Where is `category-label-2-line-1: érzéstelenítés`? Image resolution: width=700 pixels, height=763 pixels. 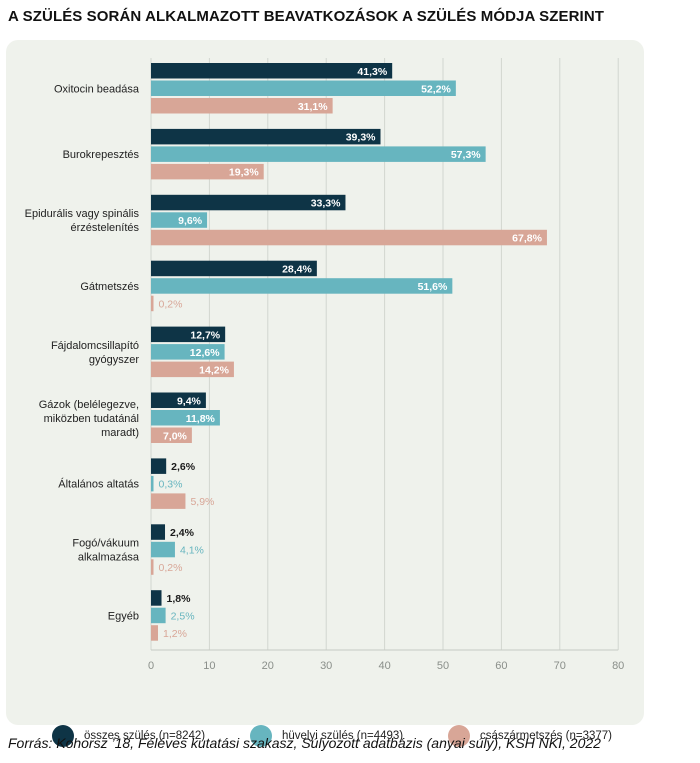 category-label-2-line-1: érzéstelenítés is located at coordinates (105, 228).